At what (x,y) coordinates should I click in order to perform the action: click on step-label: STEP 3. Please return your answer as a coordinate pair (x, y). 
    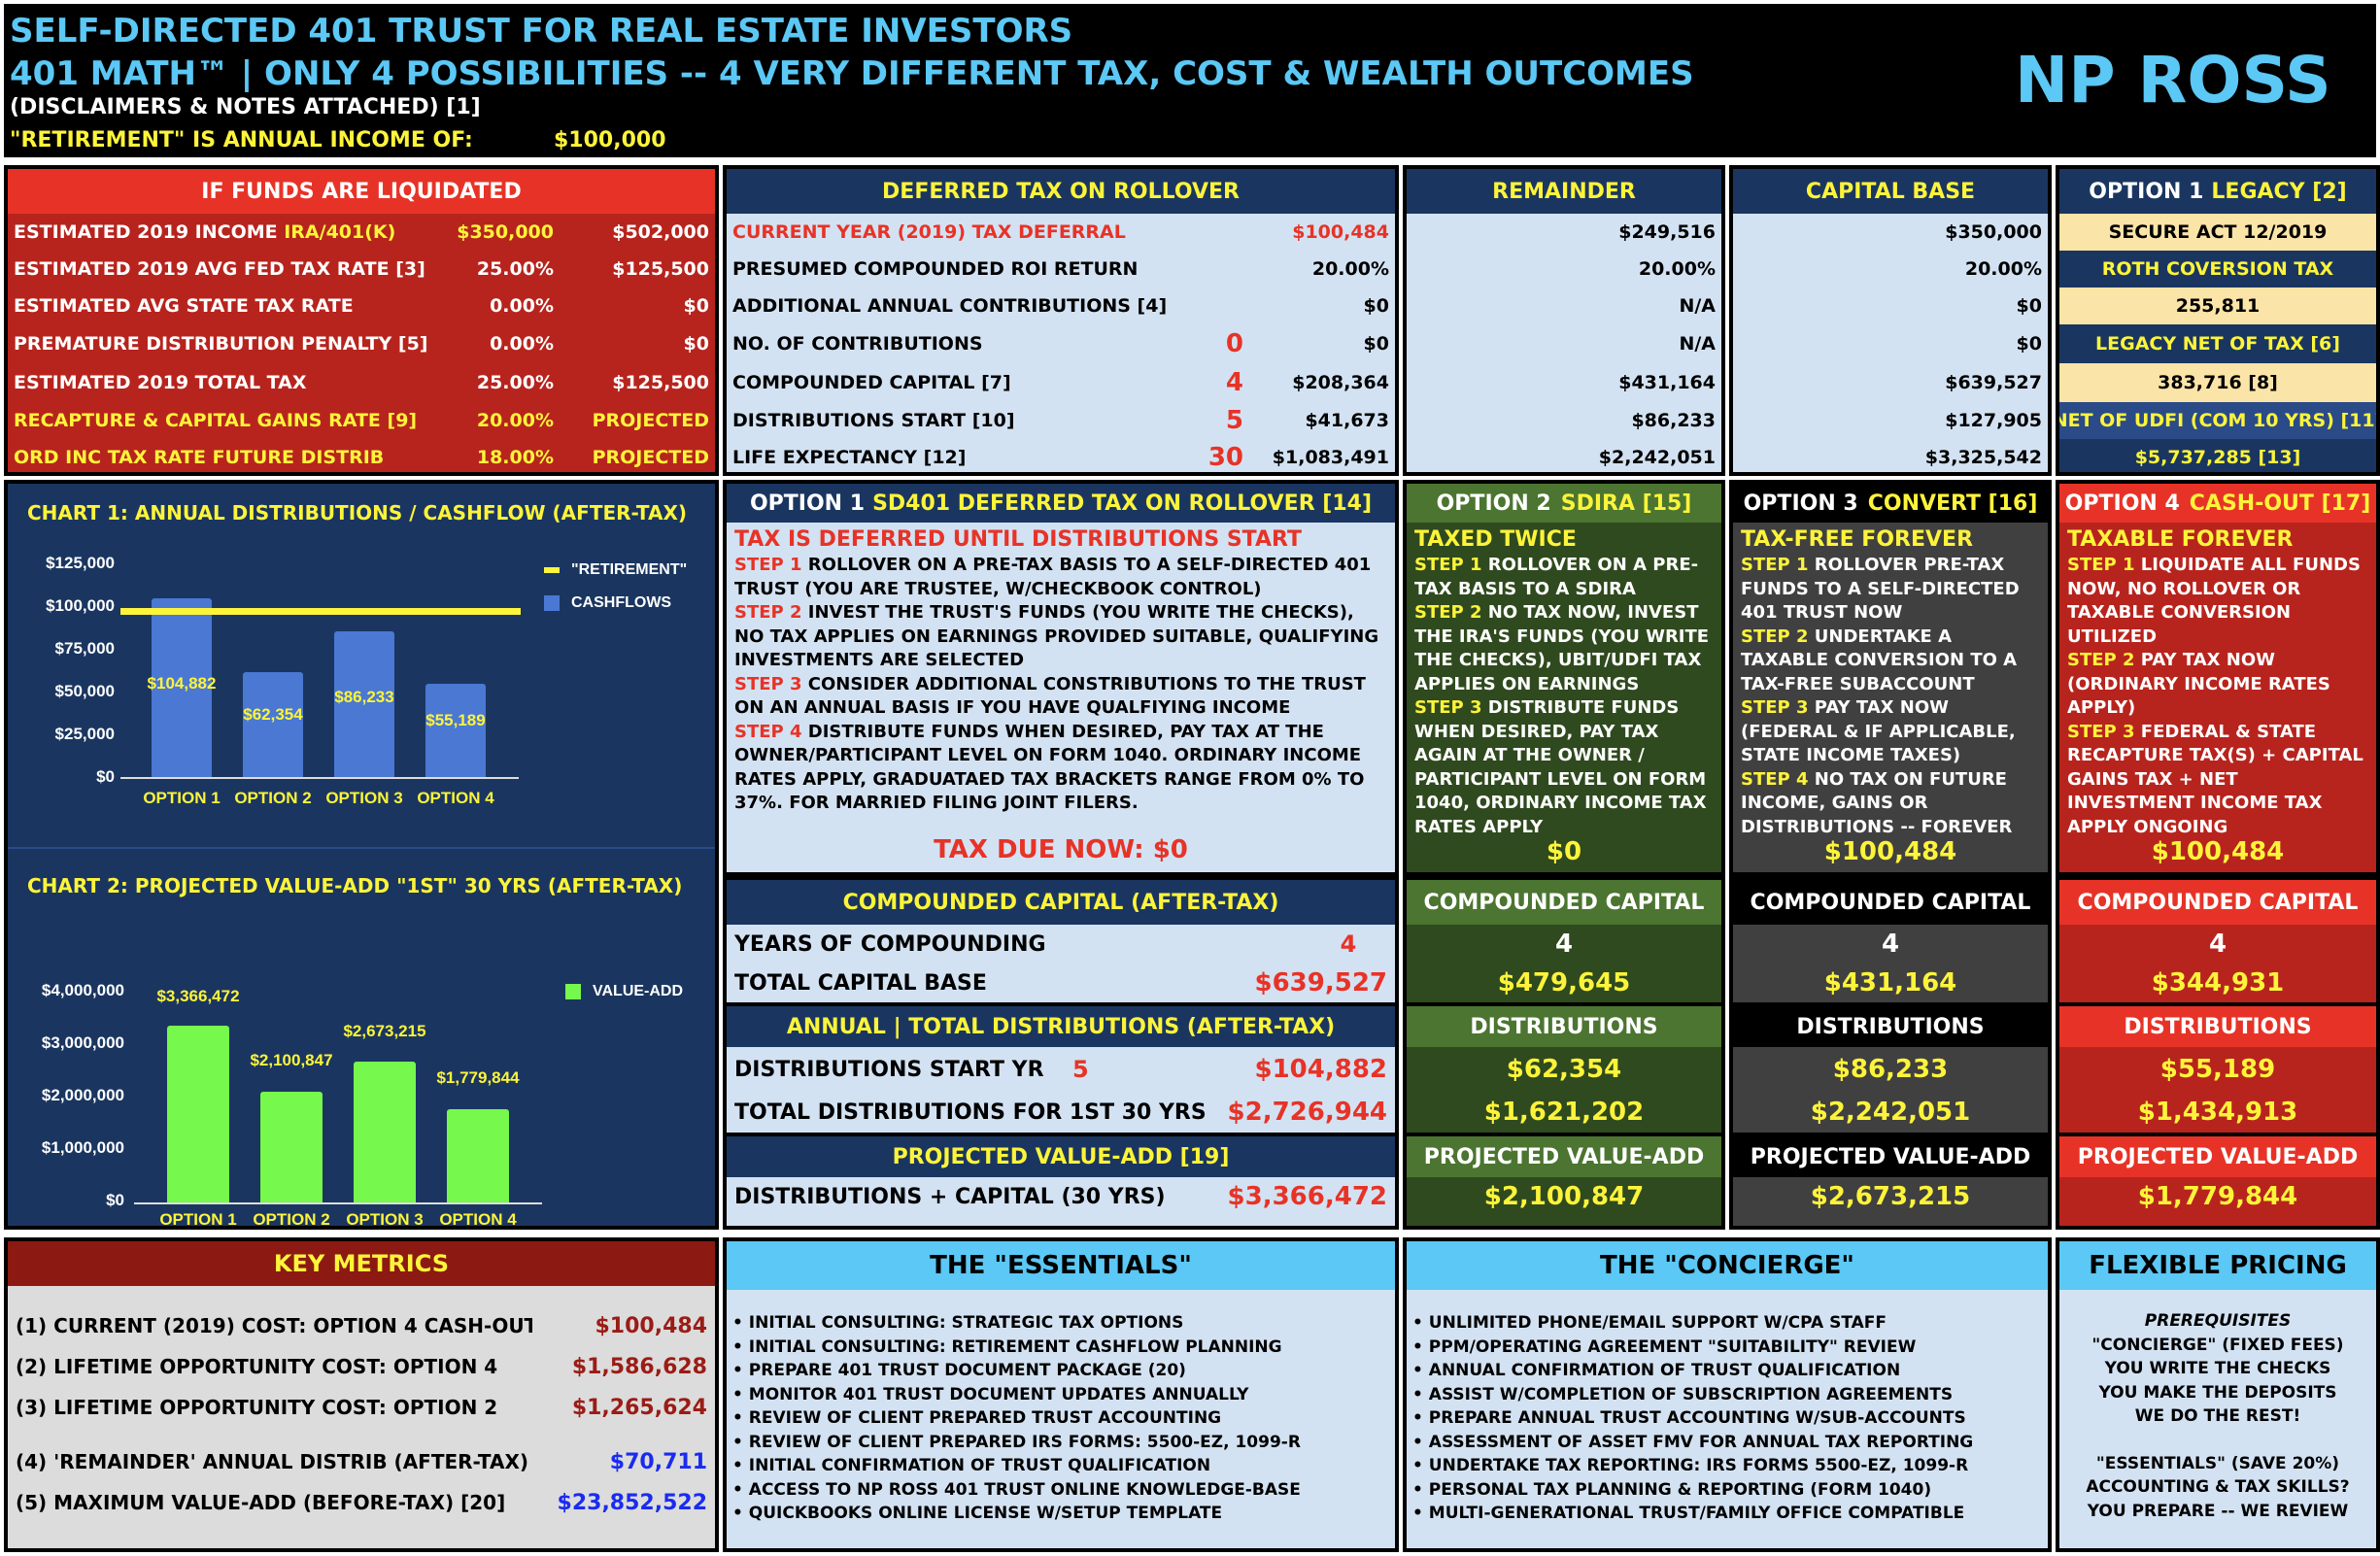
    Looking at the image, I should click on (768, 683).